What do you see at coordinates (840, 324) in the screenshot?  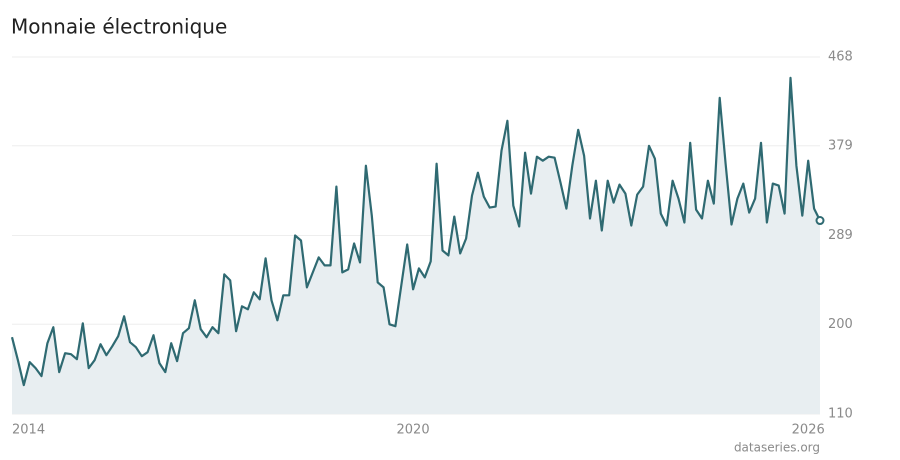 I see `y-tick-label: 200` at bounding box center [840, 324].